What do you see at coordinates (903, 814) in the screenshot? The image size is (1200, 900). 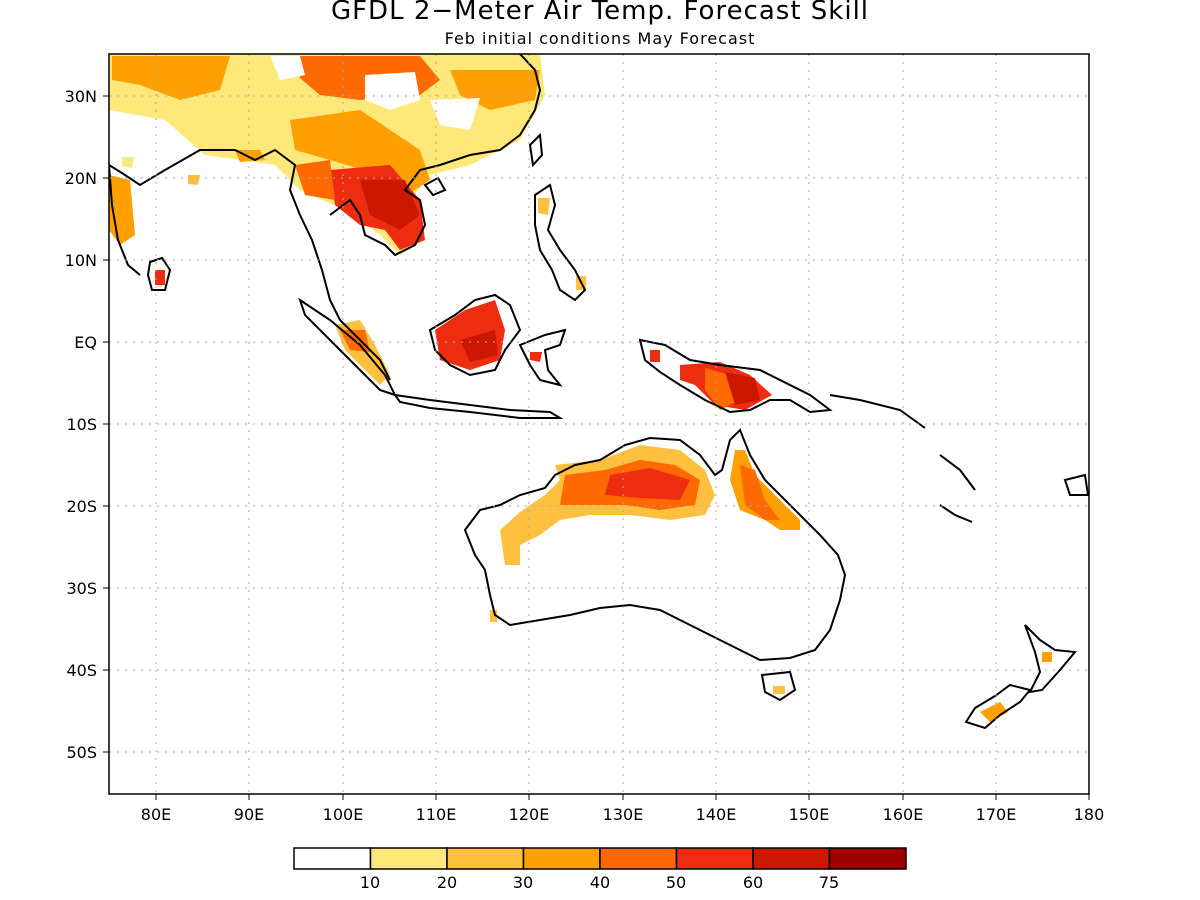 I see `lon-label: 160E` at bounding box center [903, 814].